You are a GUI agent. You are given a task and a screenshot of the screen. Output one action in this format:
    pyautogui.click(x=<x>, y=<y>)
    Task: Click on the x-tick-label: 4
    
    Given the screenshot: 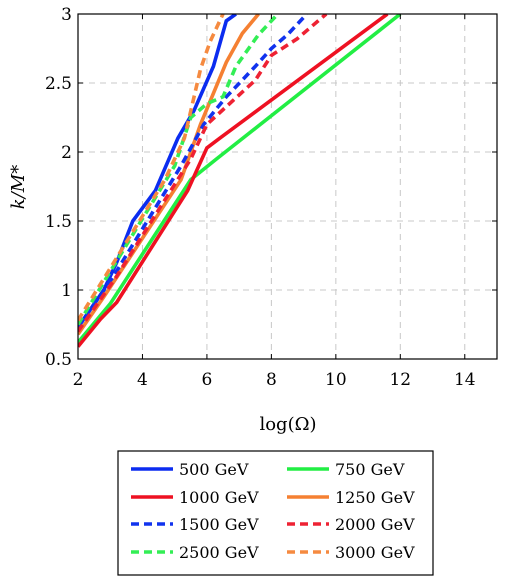 What is the action you would take?
    pyautogui.click(x=142, y=380)
    